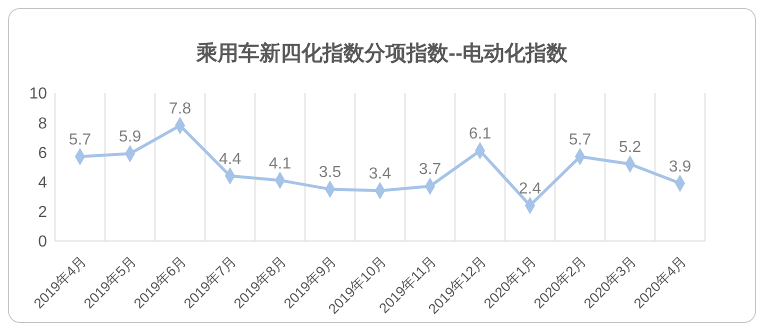 The width and height of the screenshot is (764, 331). I want to click on data-label: 5.9, so click(130, 137).